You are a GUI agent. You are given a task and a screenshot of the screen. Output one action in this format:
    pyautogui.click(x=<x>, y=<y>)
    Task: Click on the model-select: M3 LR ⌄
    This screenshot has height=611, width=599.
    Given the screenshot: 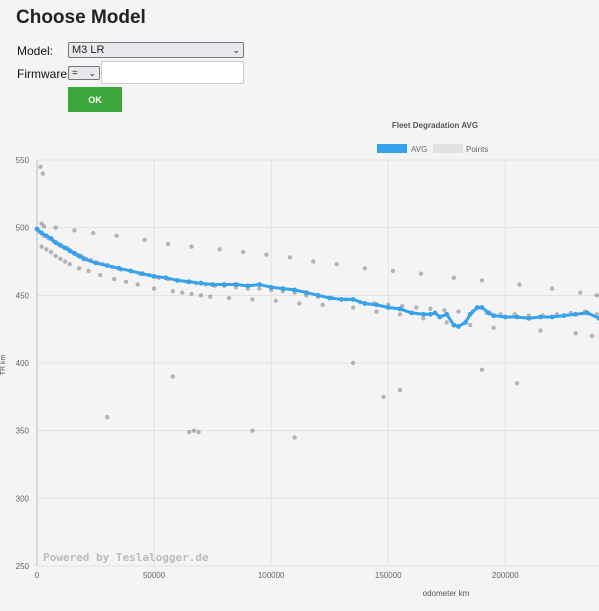 What is the action you would take?
    pyautogui.click(x=156, y=50)
    